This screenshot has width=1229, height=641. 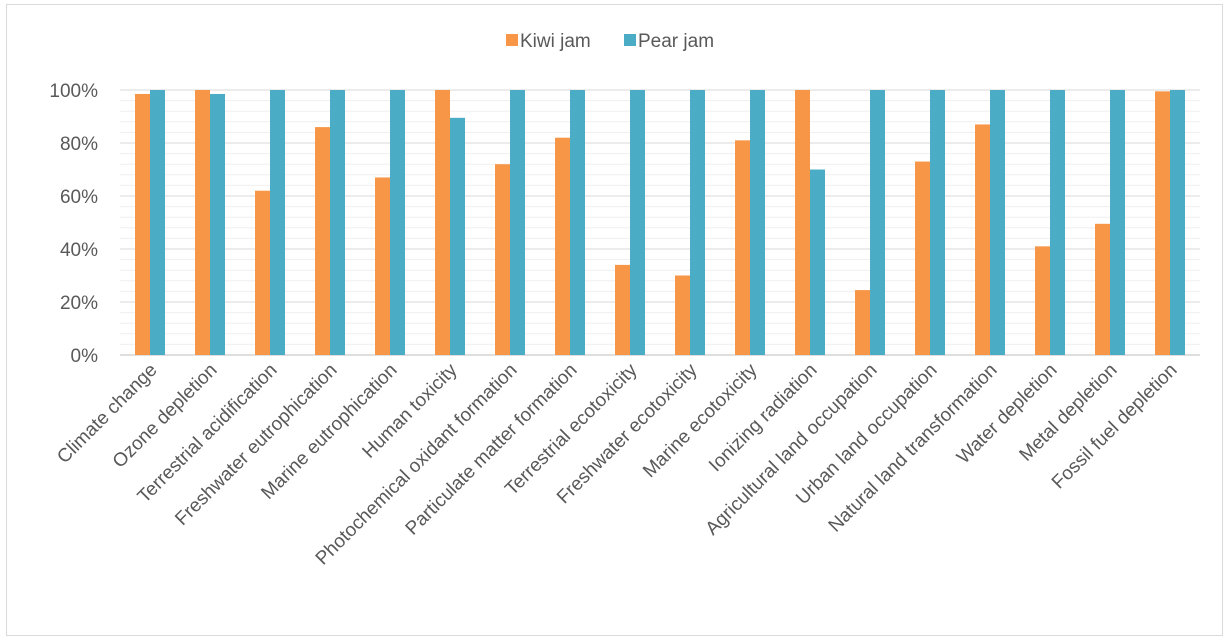 I want to click on y-tick-labels: 0% 20% 40% 60% 80% 100%, so click(x=73, y=224).